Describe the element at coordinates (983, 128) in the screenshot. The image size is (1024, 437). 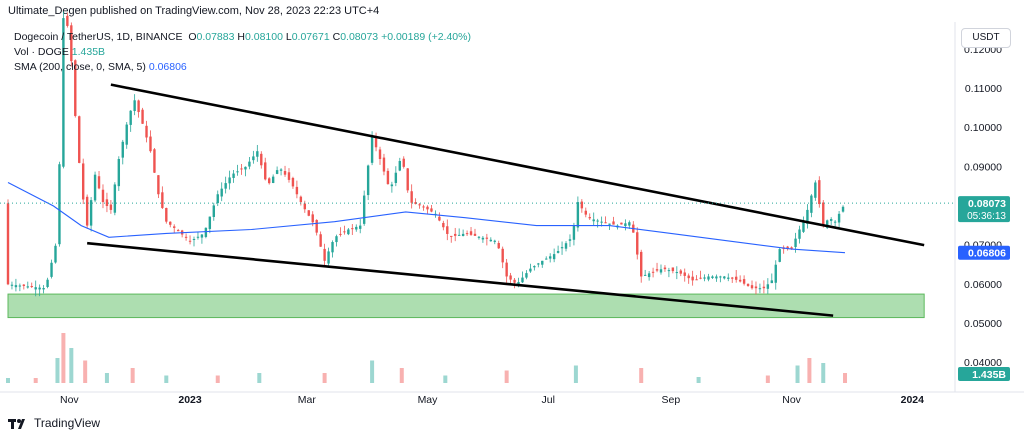
I see `price-tick-label: 0.10000` at that location.